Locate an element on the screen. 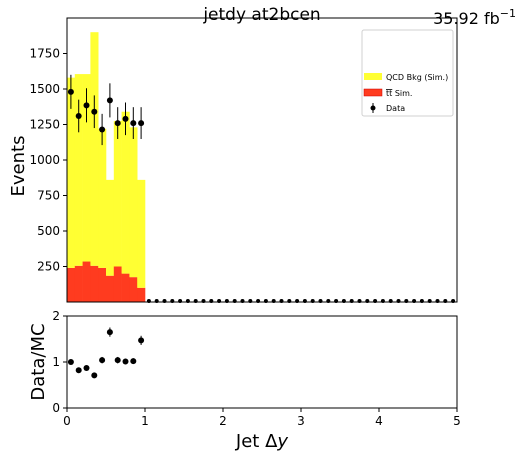 This screenshot has width=523, height=459. x-axis-label-italic: y is located at coordinates (282, 441).